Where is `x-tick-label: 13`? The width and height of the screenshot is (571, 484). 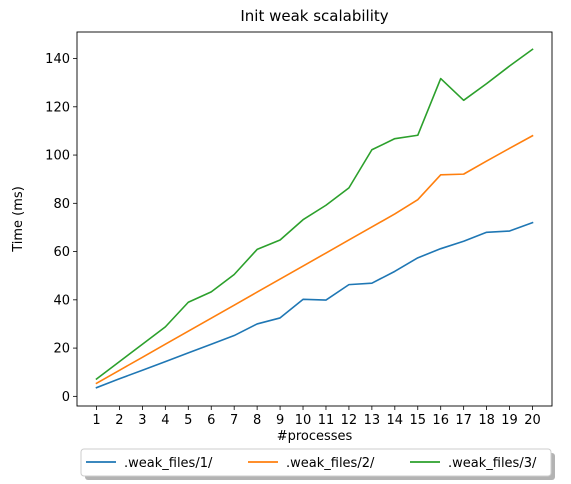 x-tick-label: 13 is located at coordinates (372, 420).